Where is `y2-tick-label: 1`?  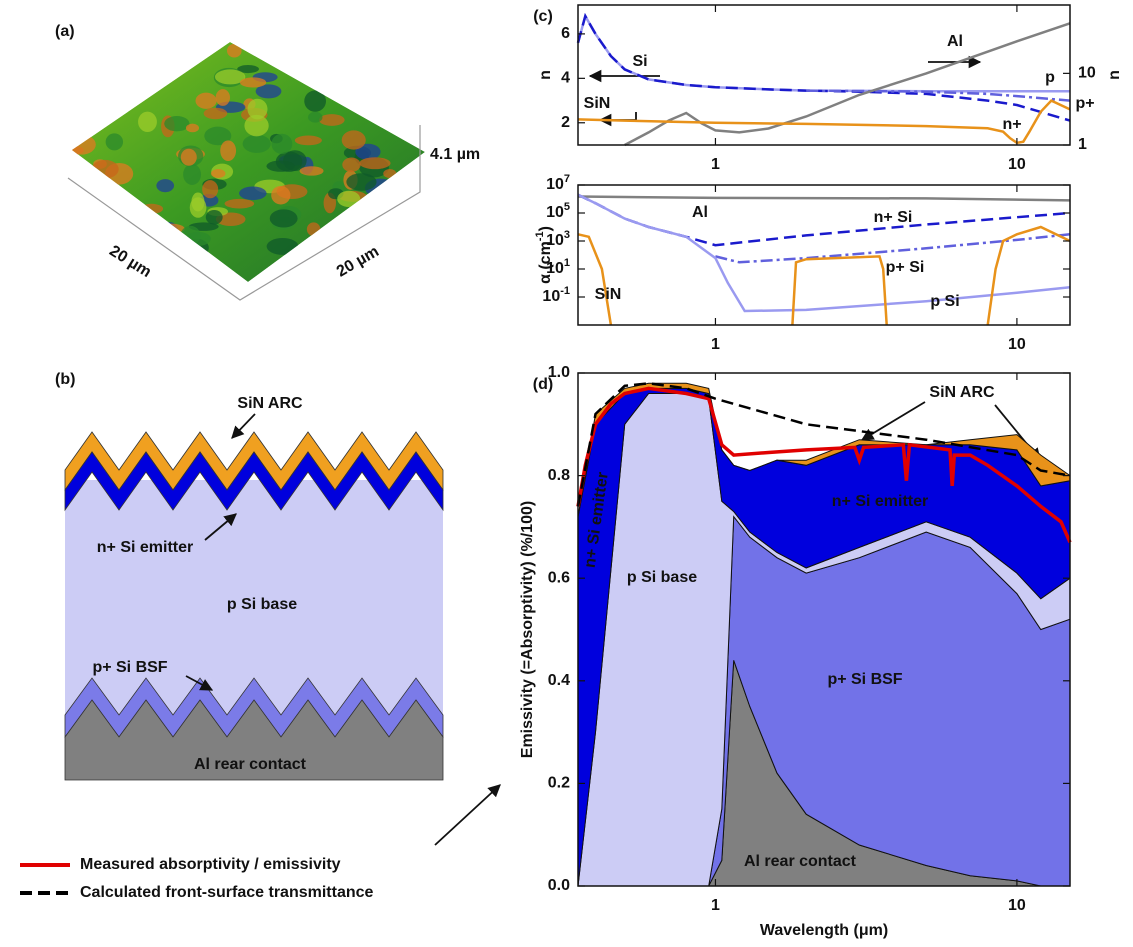
y2-tick-label: 1 is located at coordinates (1082, 144).